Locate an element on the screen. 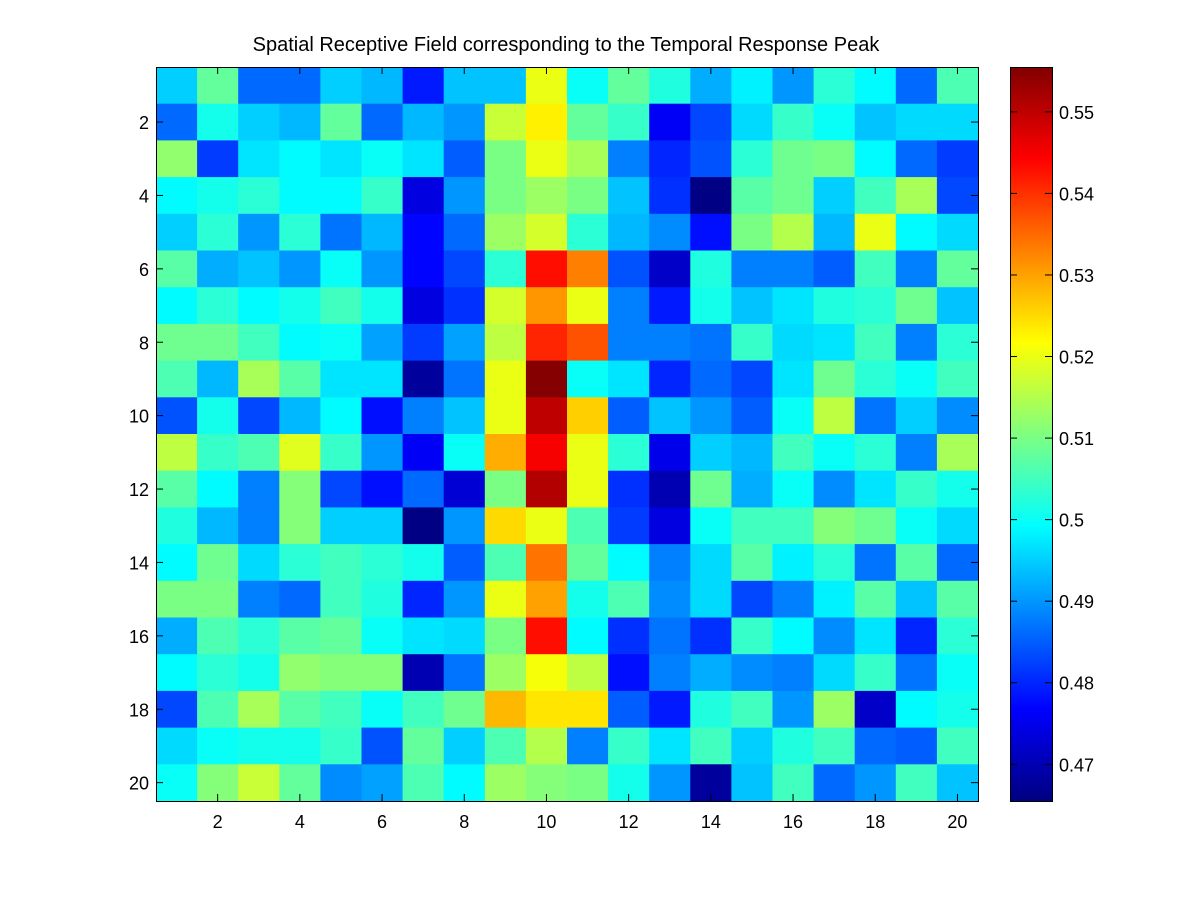 The height and width of the screenshot is (905, 1200). y-tick-label: 10 is located at coordinates (139, 417).